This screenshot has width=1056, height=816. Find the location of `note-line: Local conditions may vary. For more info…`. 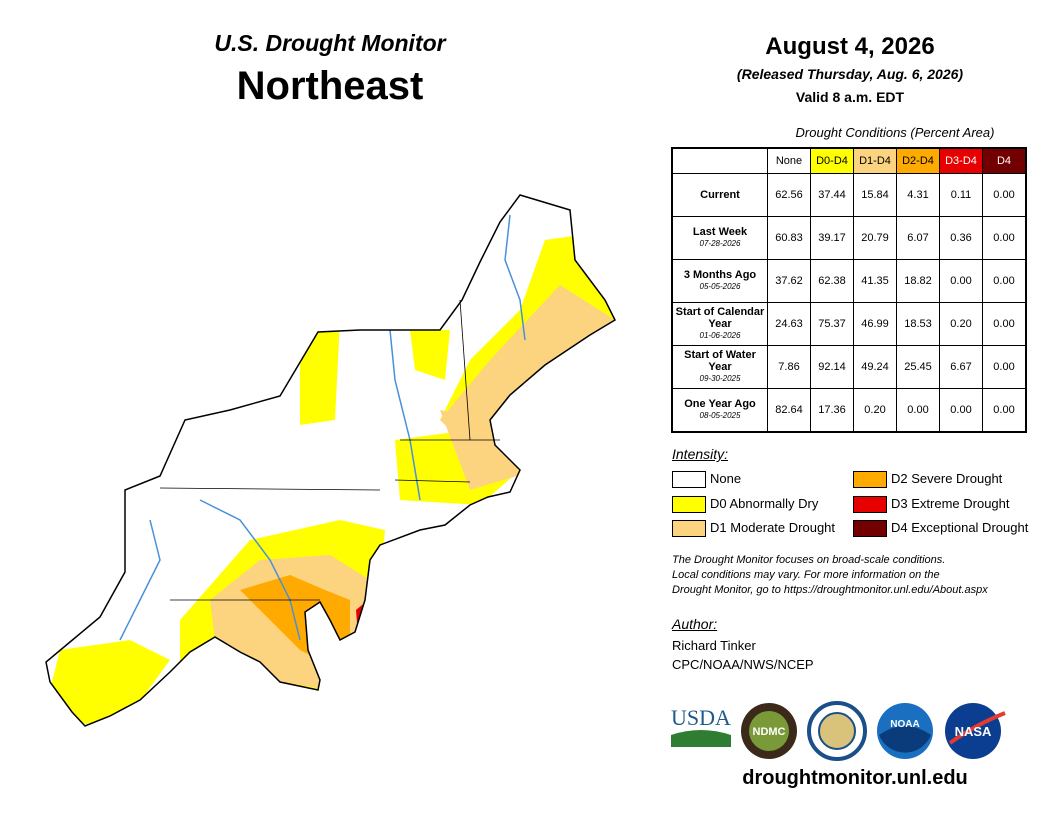

note-line: Local conditions may vary. For more info… is located at coordinates (806, 575).